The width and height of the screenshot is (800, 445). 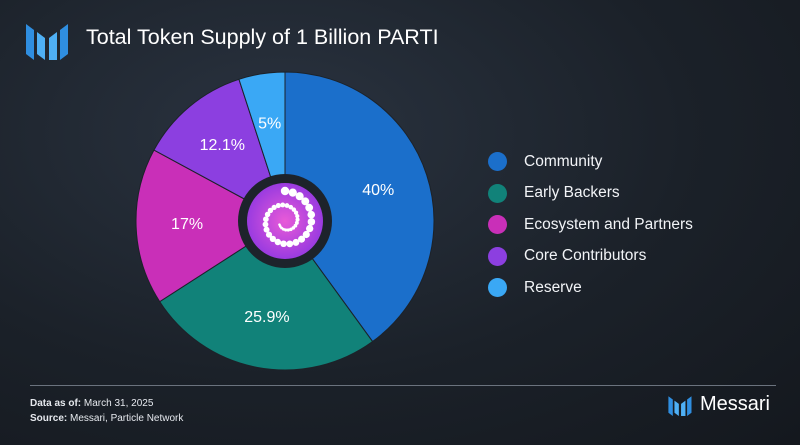 I want to click on data-as-of-label: Data as of:, so click(x=56, y=403).